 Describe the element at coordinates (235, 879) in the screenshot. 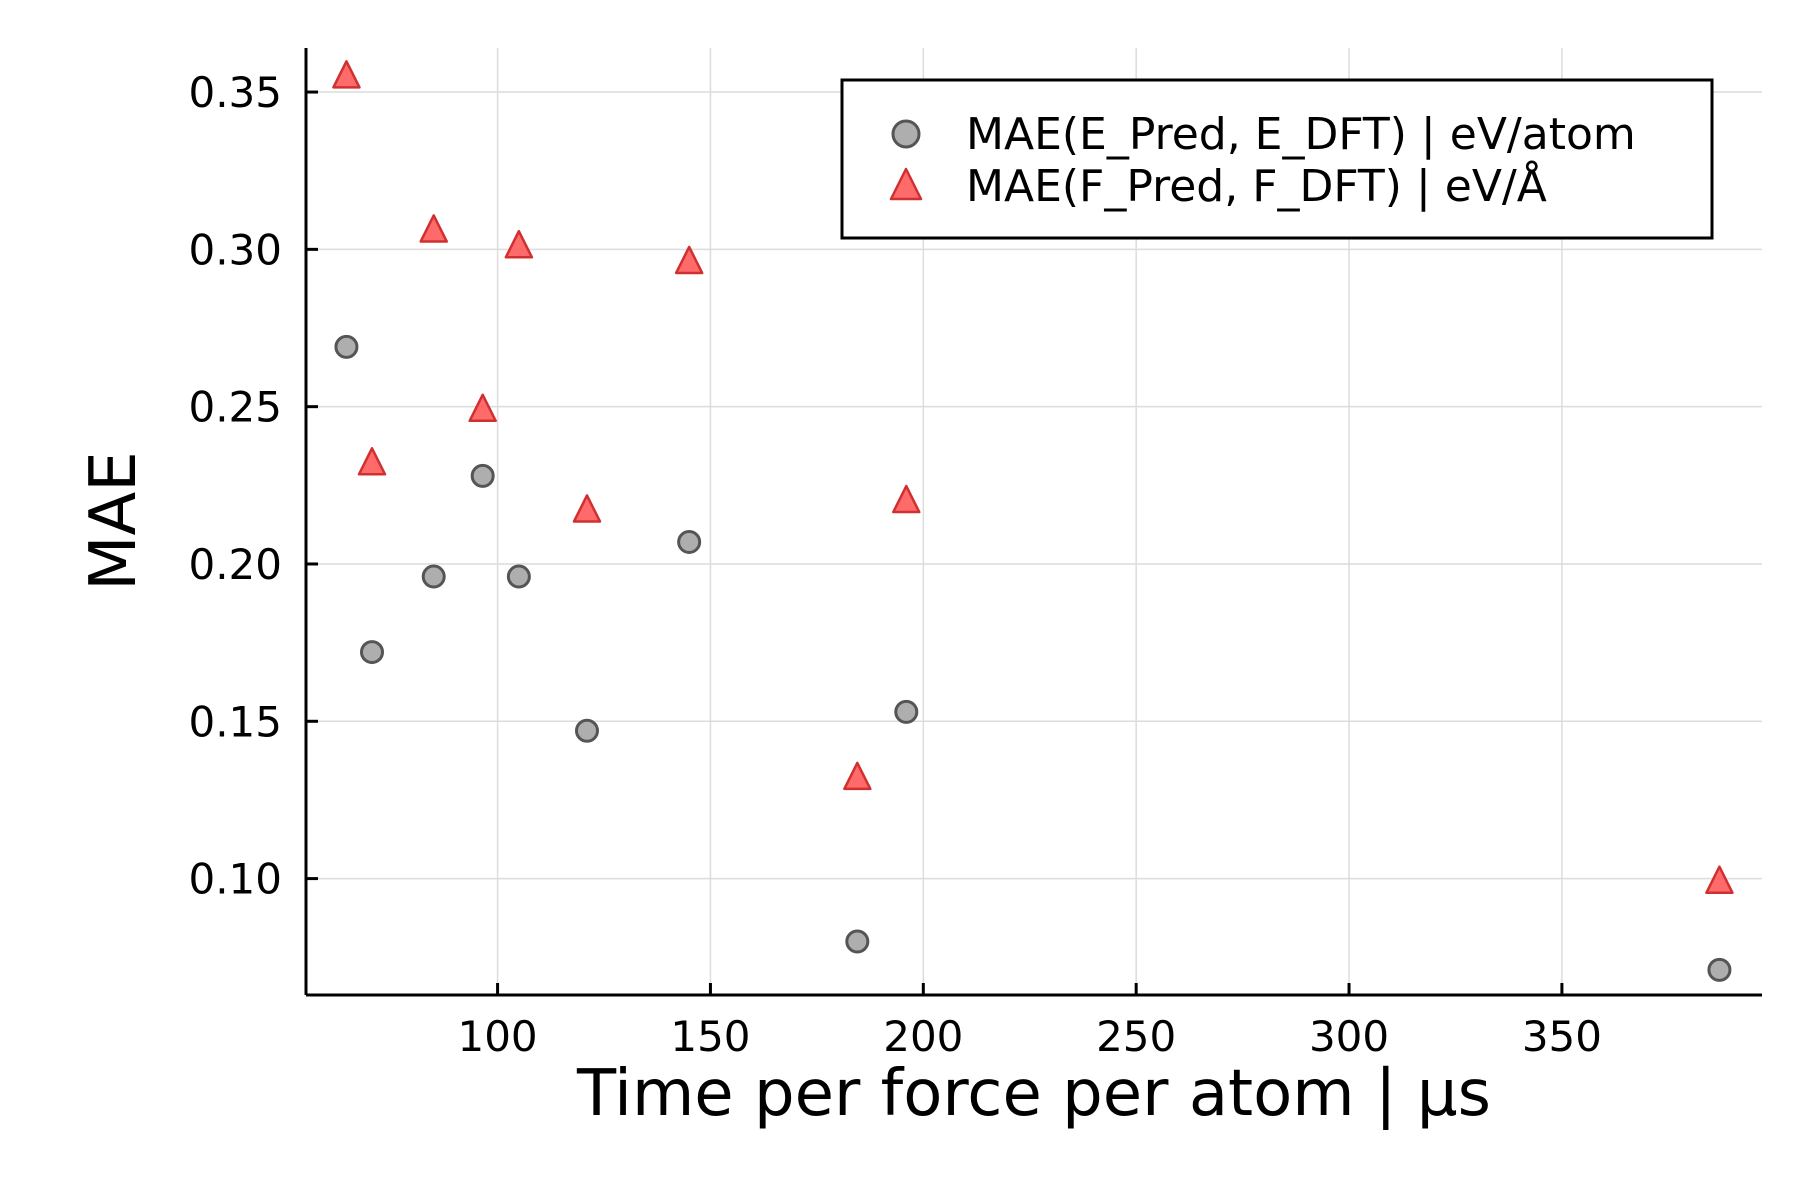

I see `y-tick-label: 0.10` at that location.